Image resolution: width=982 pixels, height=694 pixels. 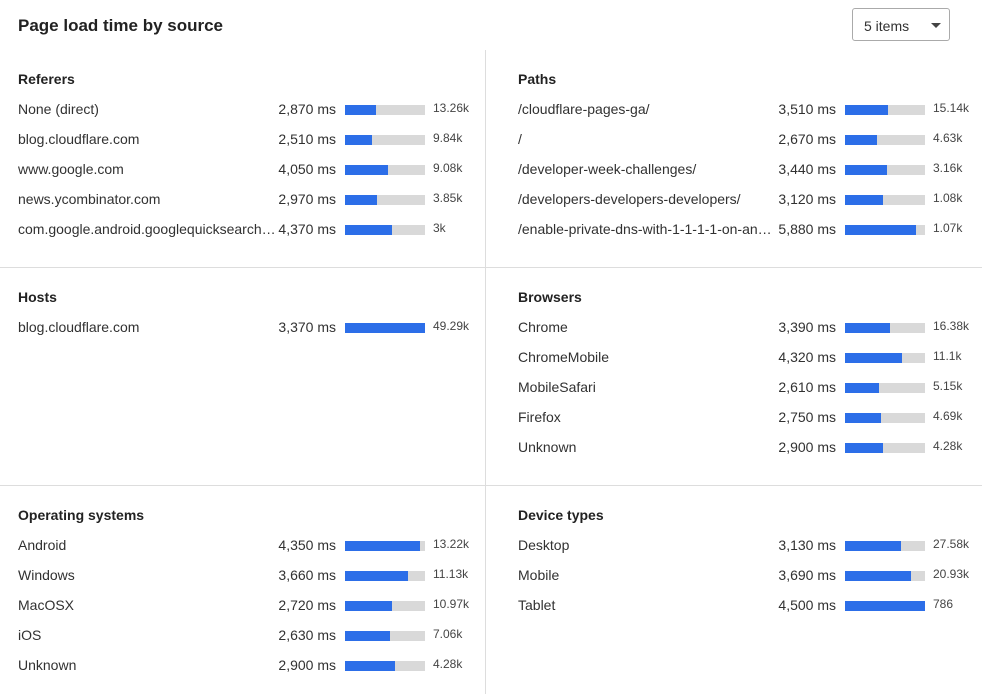 I want to click on request-count: 5.15k, so click(x=948, y=386).